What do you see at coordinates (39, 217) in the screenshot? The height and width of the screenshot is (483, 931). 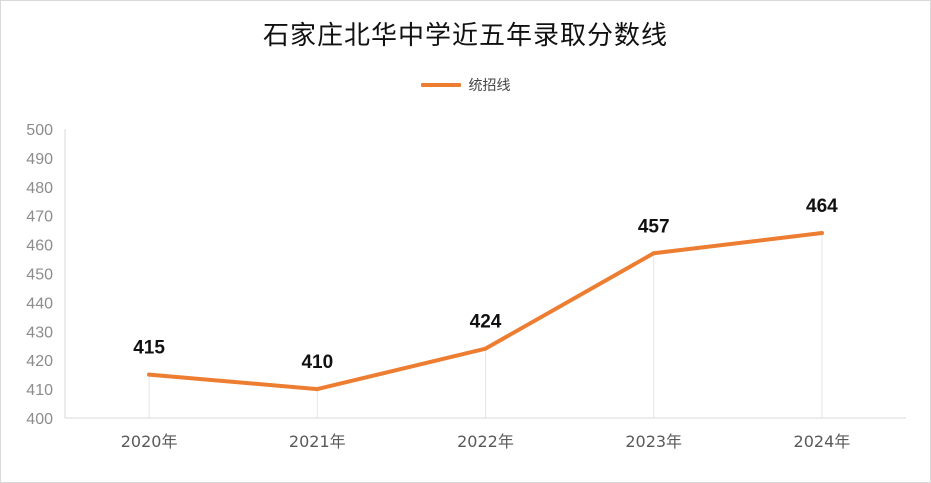 I see `y-tick-label: 470` at bounding box center [39, 217].